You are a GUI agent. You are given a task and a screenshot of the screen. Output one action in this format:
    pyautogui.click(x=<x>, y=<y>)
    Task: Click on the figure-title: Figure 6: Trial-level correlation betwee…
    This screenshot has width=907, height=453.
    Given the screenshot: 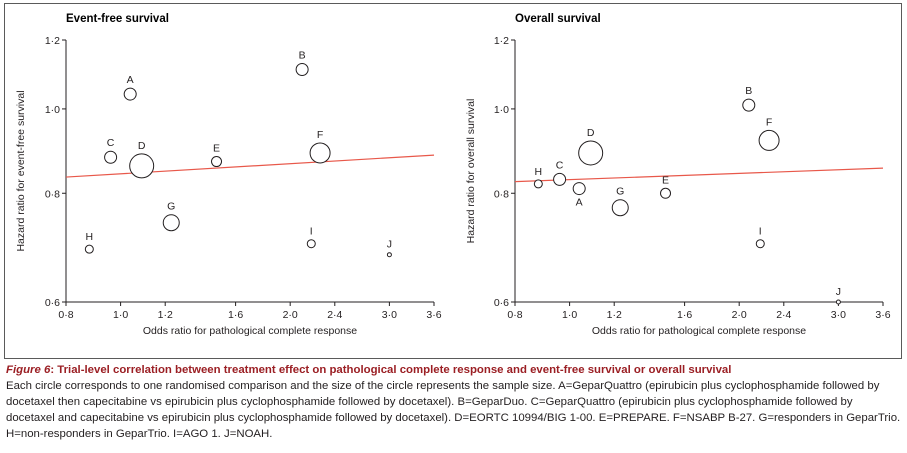 What is the action you would take?
    pyautogui.click(x=368, y=370)
    